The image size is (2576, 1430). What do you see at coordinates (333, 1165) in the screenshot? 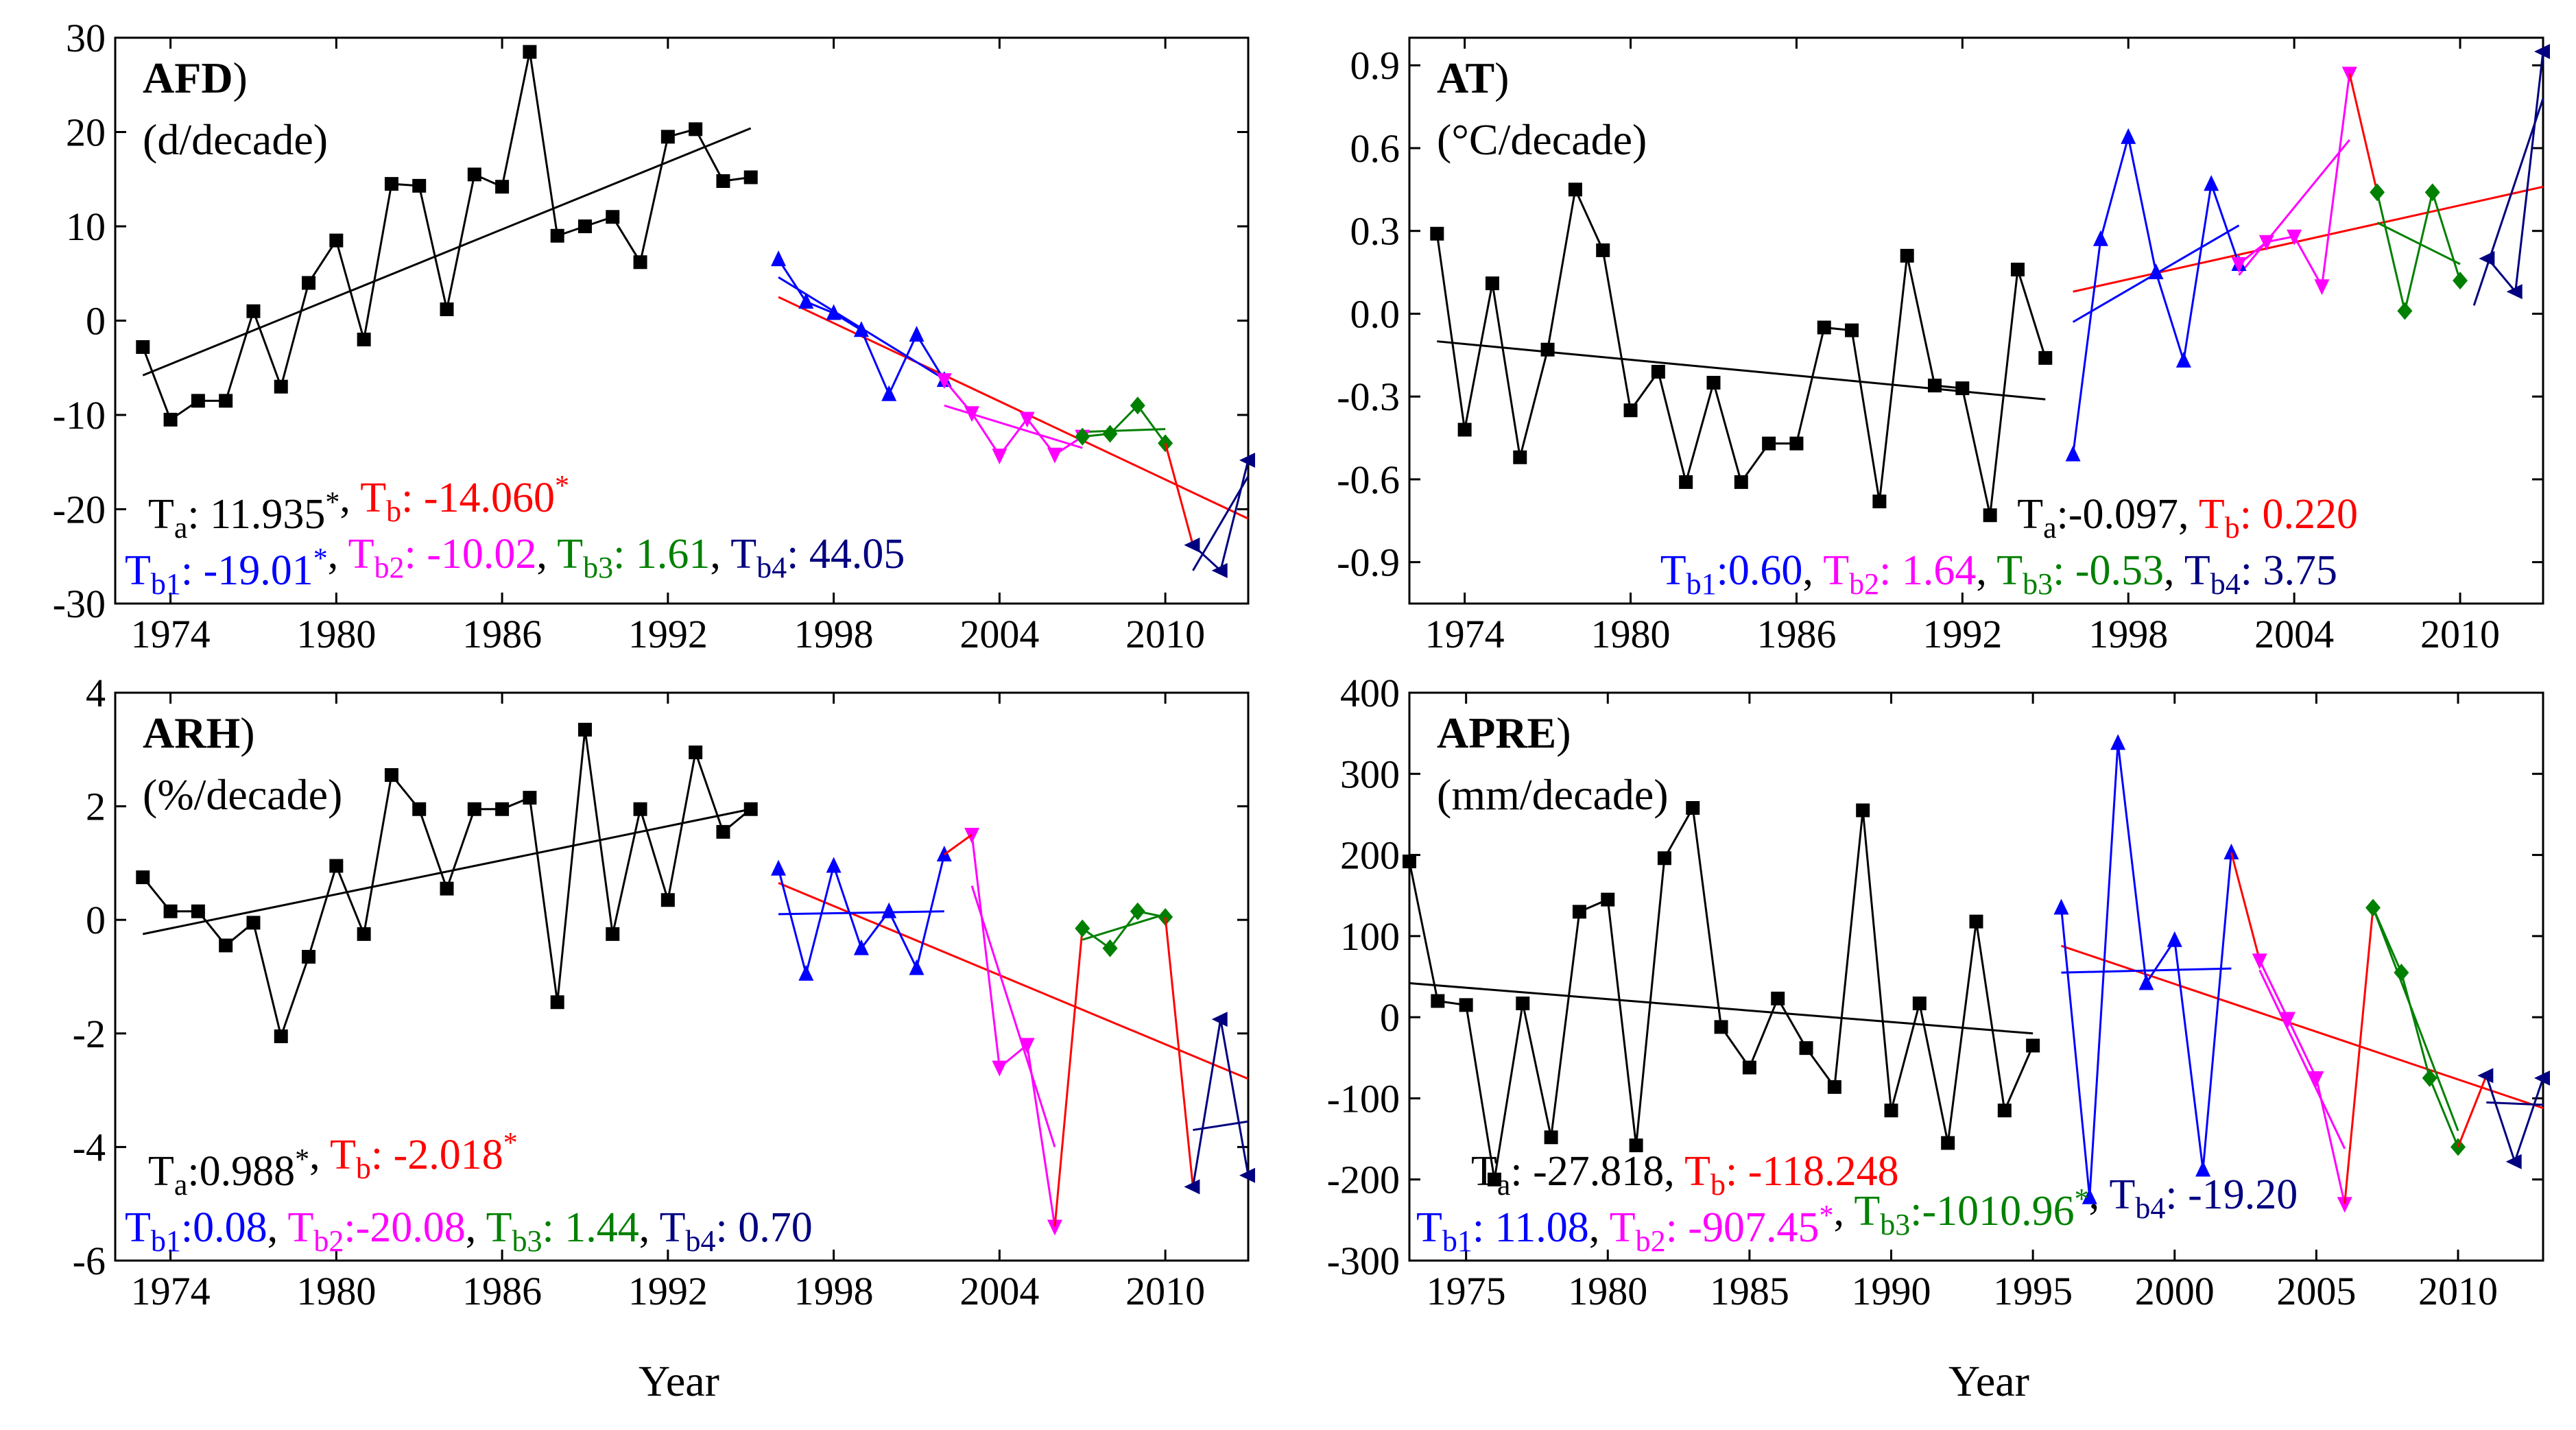
I see `annotation-line-1: Ta:0.988*, Tb: -2.018*` at bounding box center [333, 1165].